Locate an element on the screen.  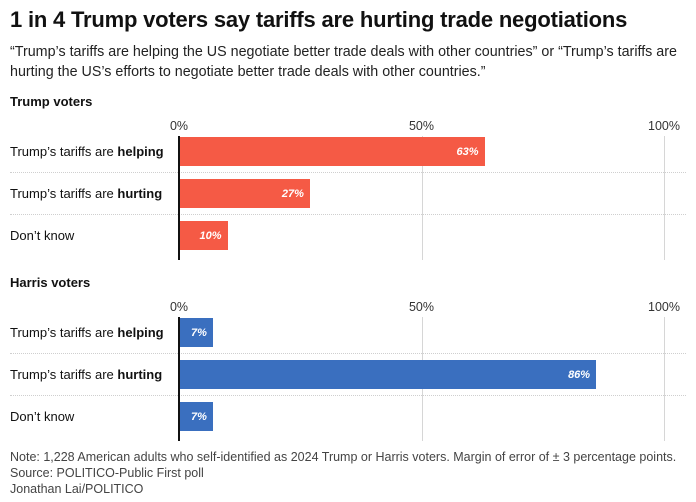
bar-value-label: 27% is located at coordinates (292, 193).